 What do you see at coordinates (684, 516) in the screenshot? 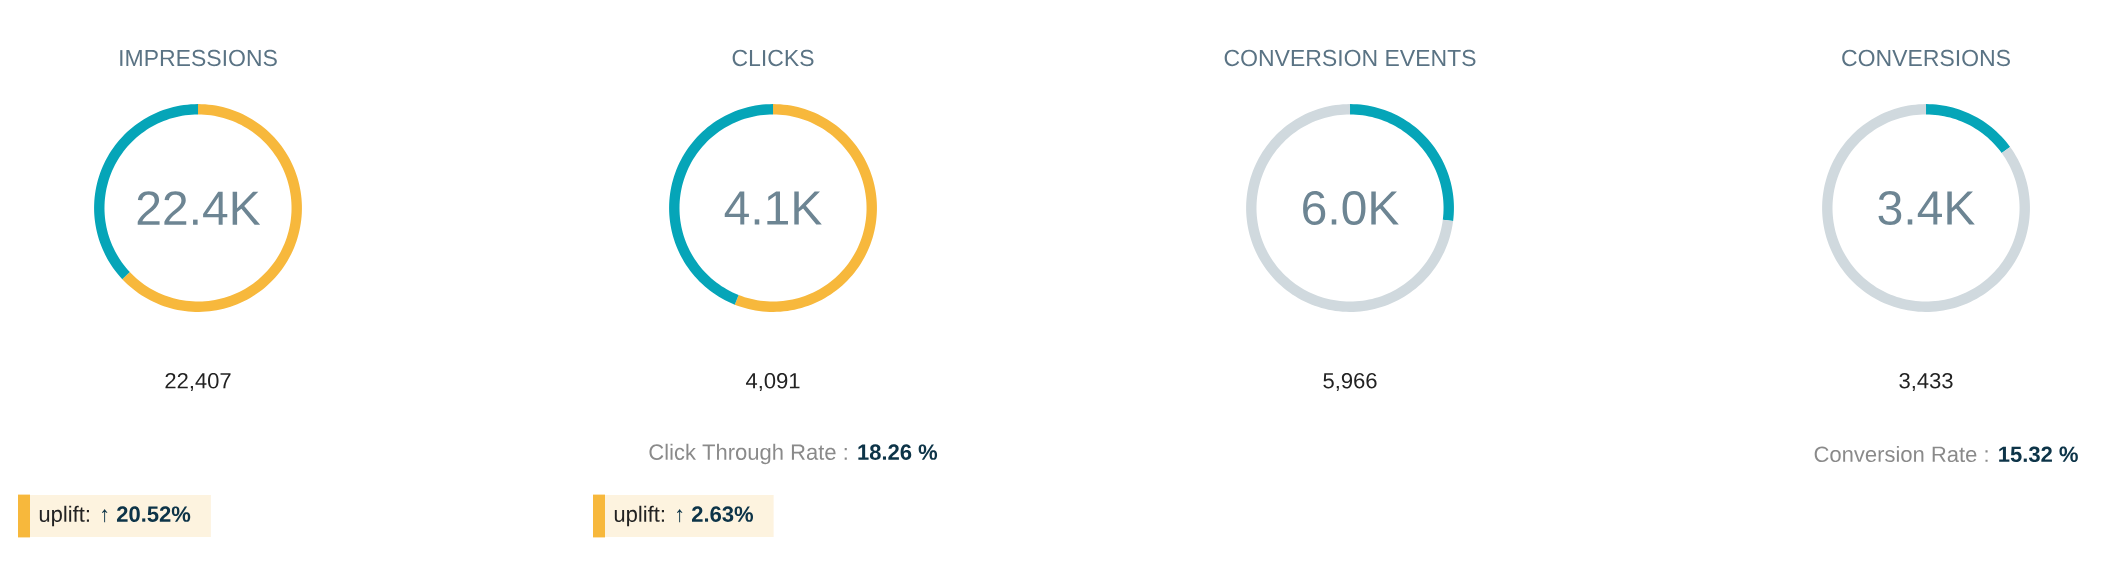
I see `text: uplift: ↑ 2.63%` at bounding box center [684, 516].